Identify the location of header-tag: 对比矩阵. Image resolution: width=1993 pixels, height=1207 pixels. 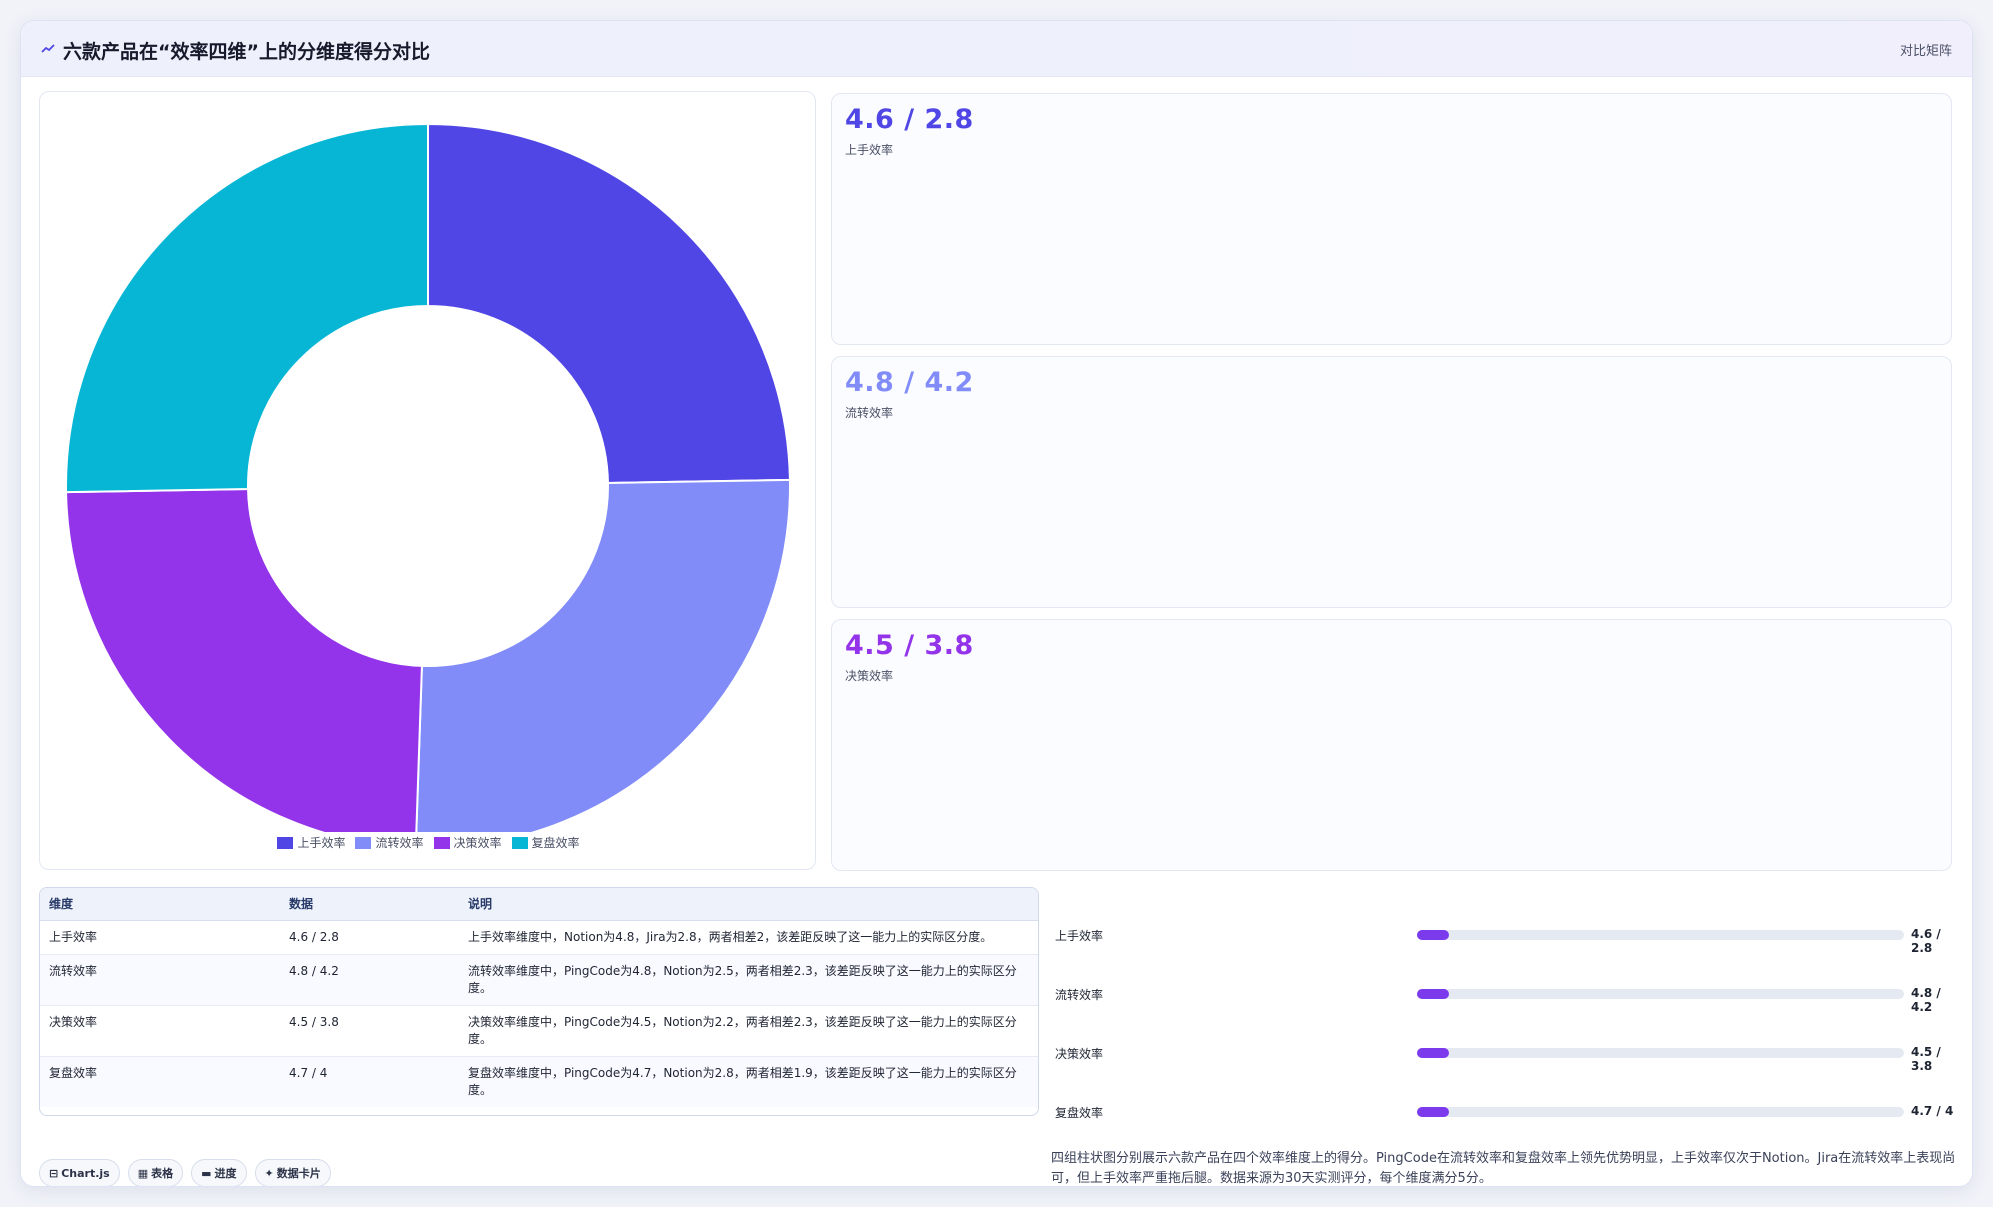
(1925, 51).